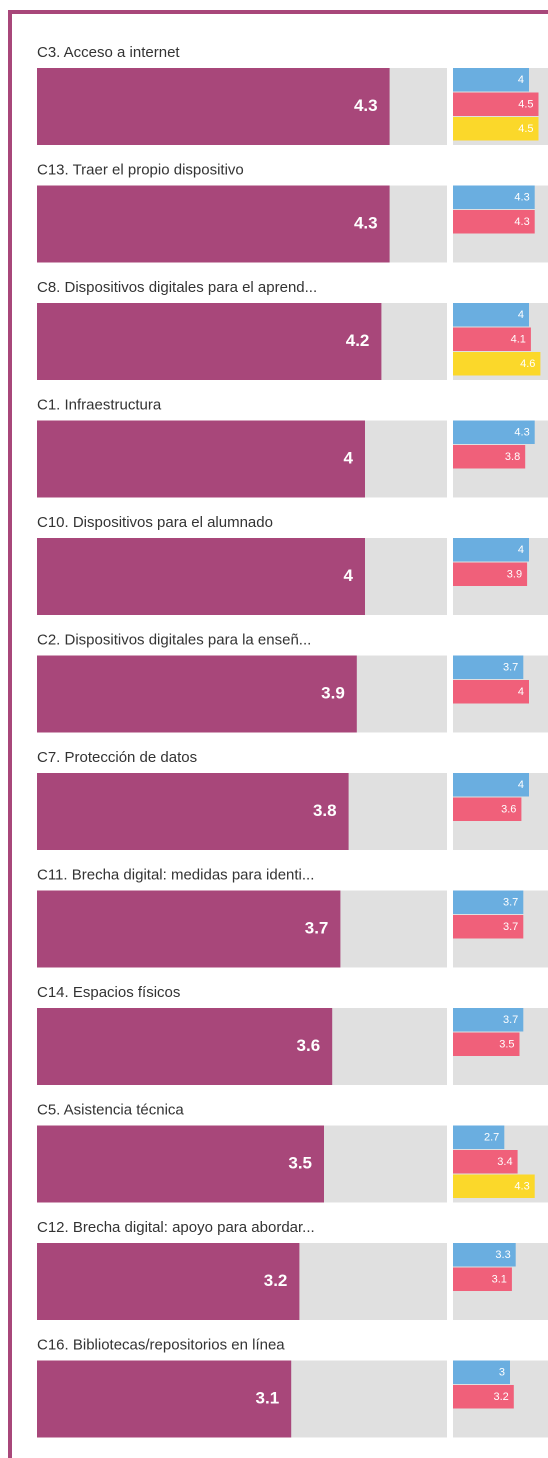 The width and height of the screenshot is (548, 1458). Describe the element at coordinates (506, 1045) in the screenshot. I see `mini-value-label: 3.5` at that location.